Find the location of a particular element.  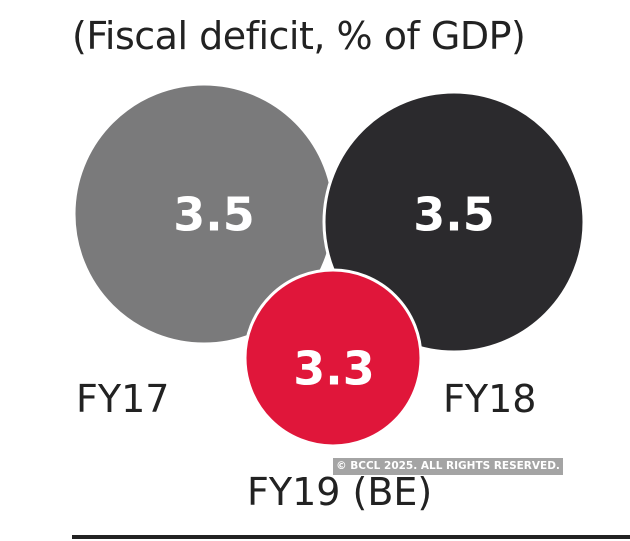

value-label-fy18: 3.5 is located at coordinates (454, 215).